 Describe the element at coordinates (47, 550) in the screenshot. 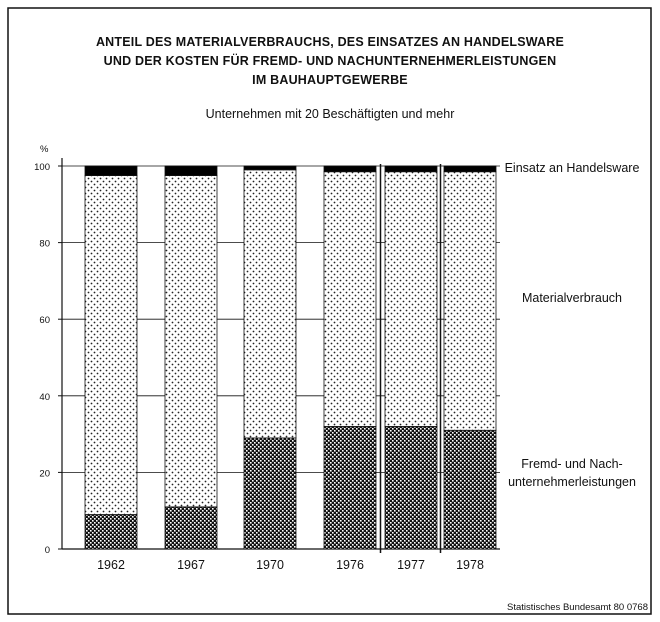

I see `y-tick-label: 0` at that location.